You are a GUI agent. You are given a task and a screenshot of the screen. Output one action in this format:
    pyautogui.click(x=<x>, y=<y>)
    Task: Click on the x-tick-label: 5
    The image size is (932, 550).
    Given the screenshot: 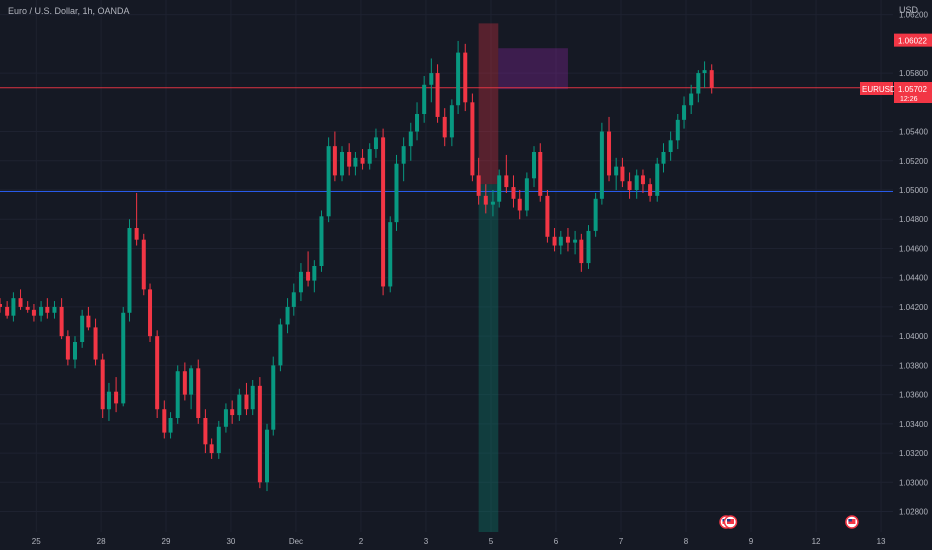 What is the action you would take?
    pyautogui.click(x=491, y=541)
    